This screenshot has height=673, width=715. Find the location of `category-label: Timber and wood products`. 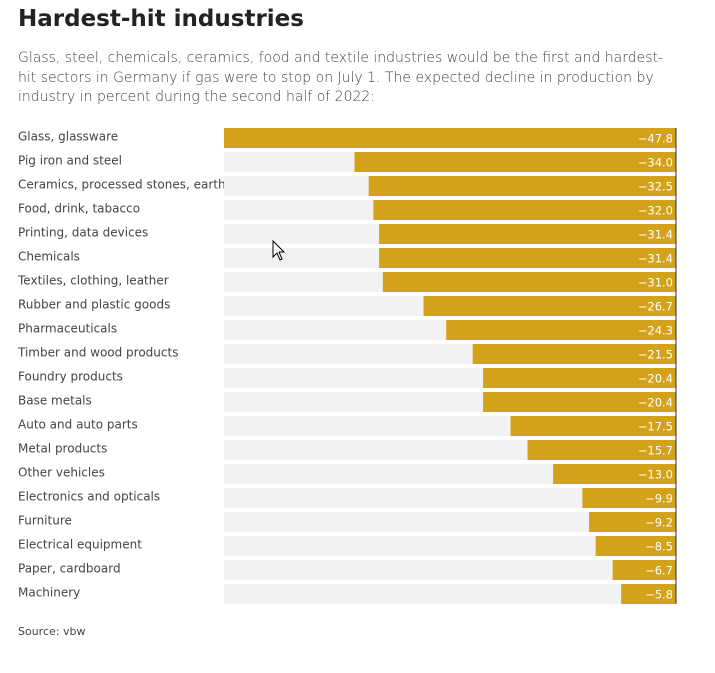

category-label: Timber and wood products is located at coordinates (97, 353).